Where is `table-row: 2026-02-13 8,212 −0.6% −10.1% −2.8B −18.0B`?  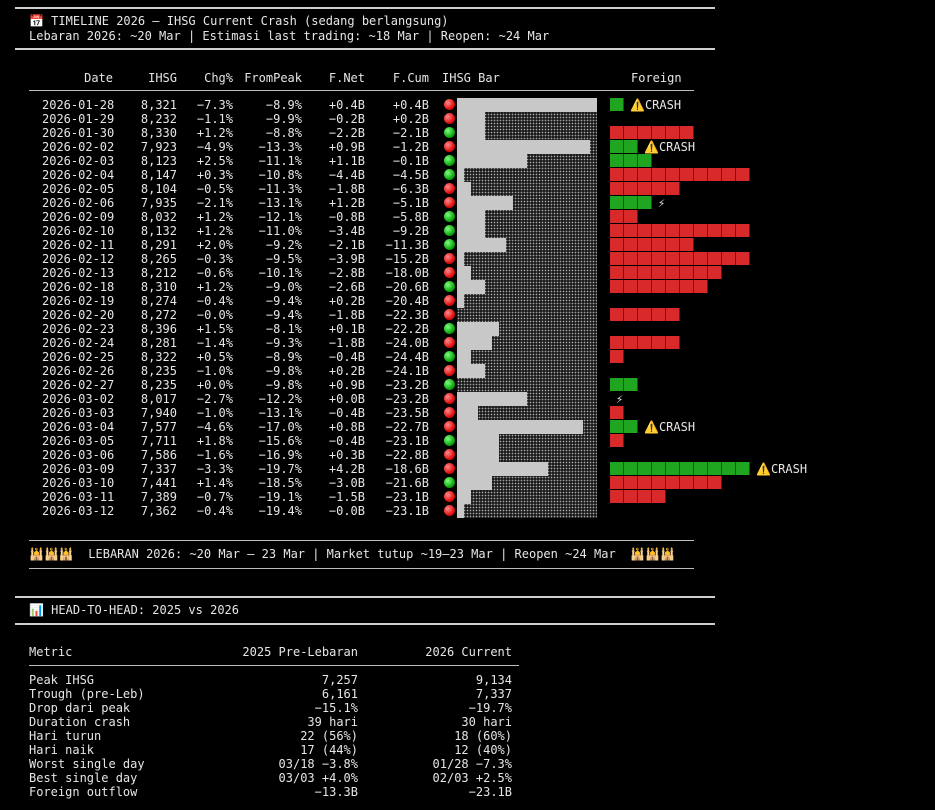 table-row: 2026-02-13 8,212 −0.6% −10.1% −2.8B −18.0B is located at coordinates (467, 273).